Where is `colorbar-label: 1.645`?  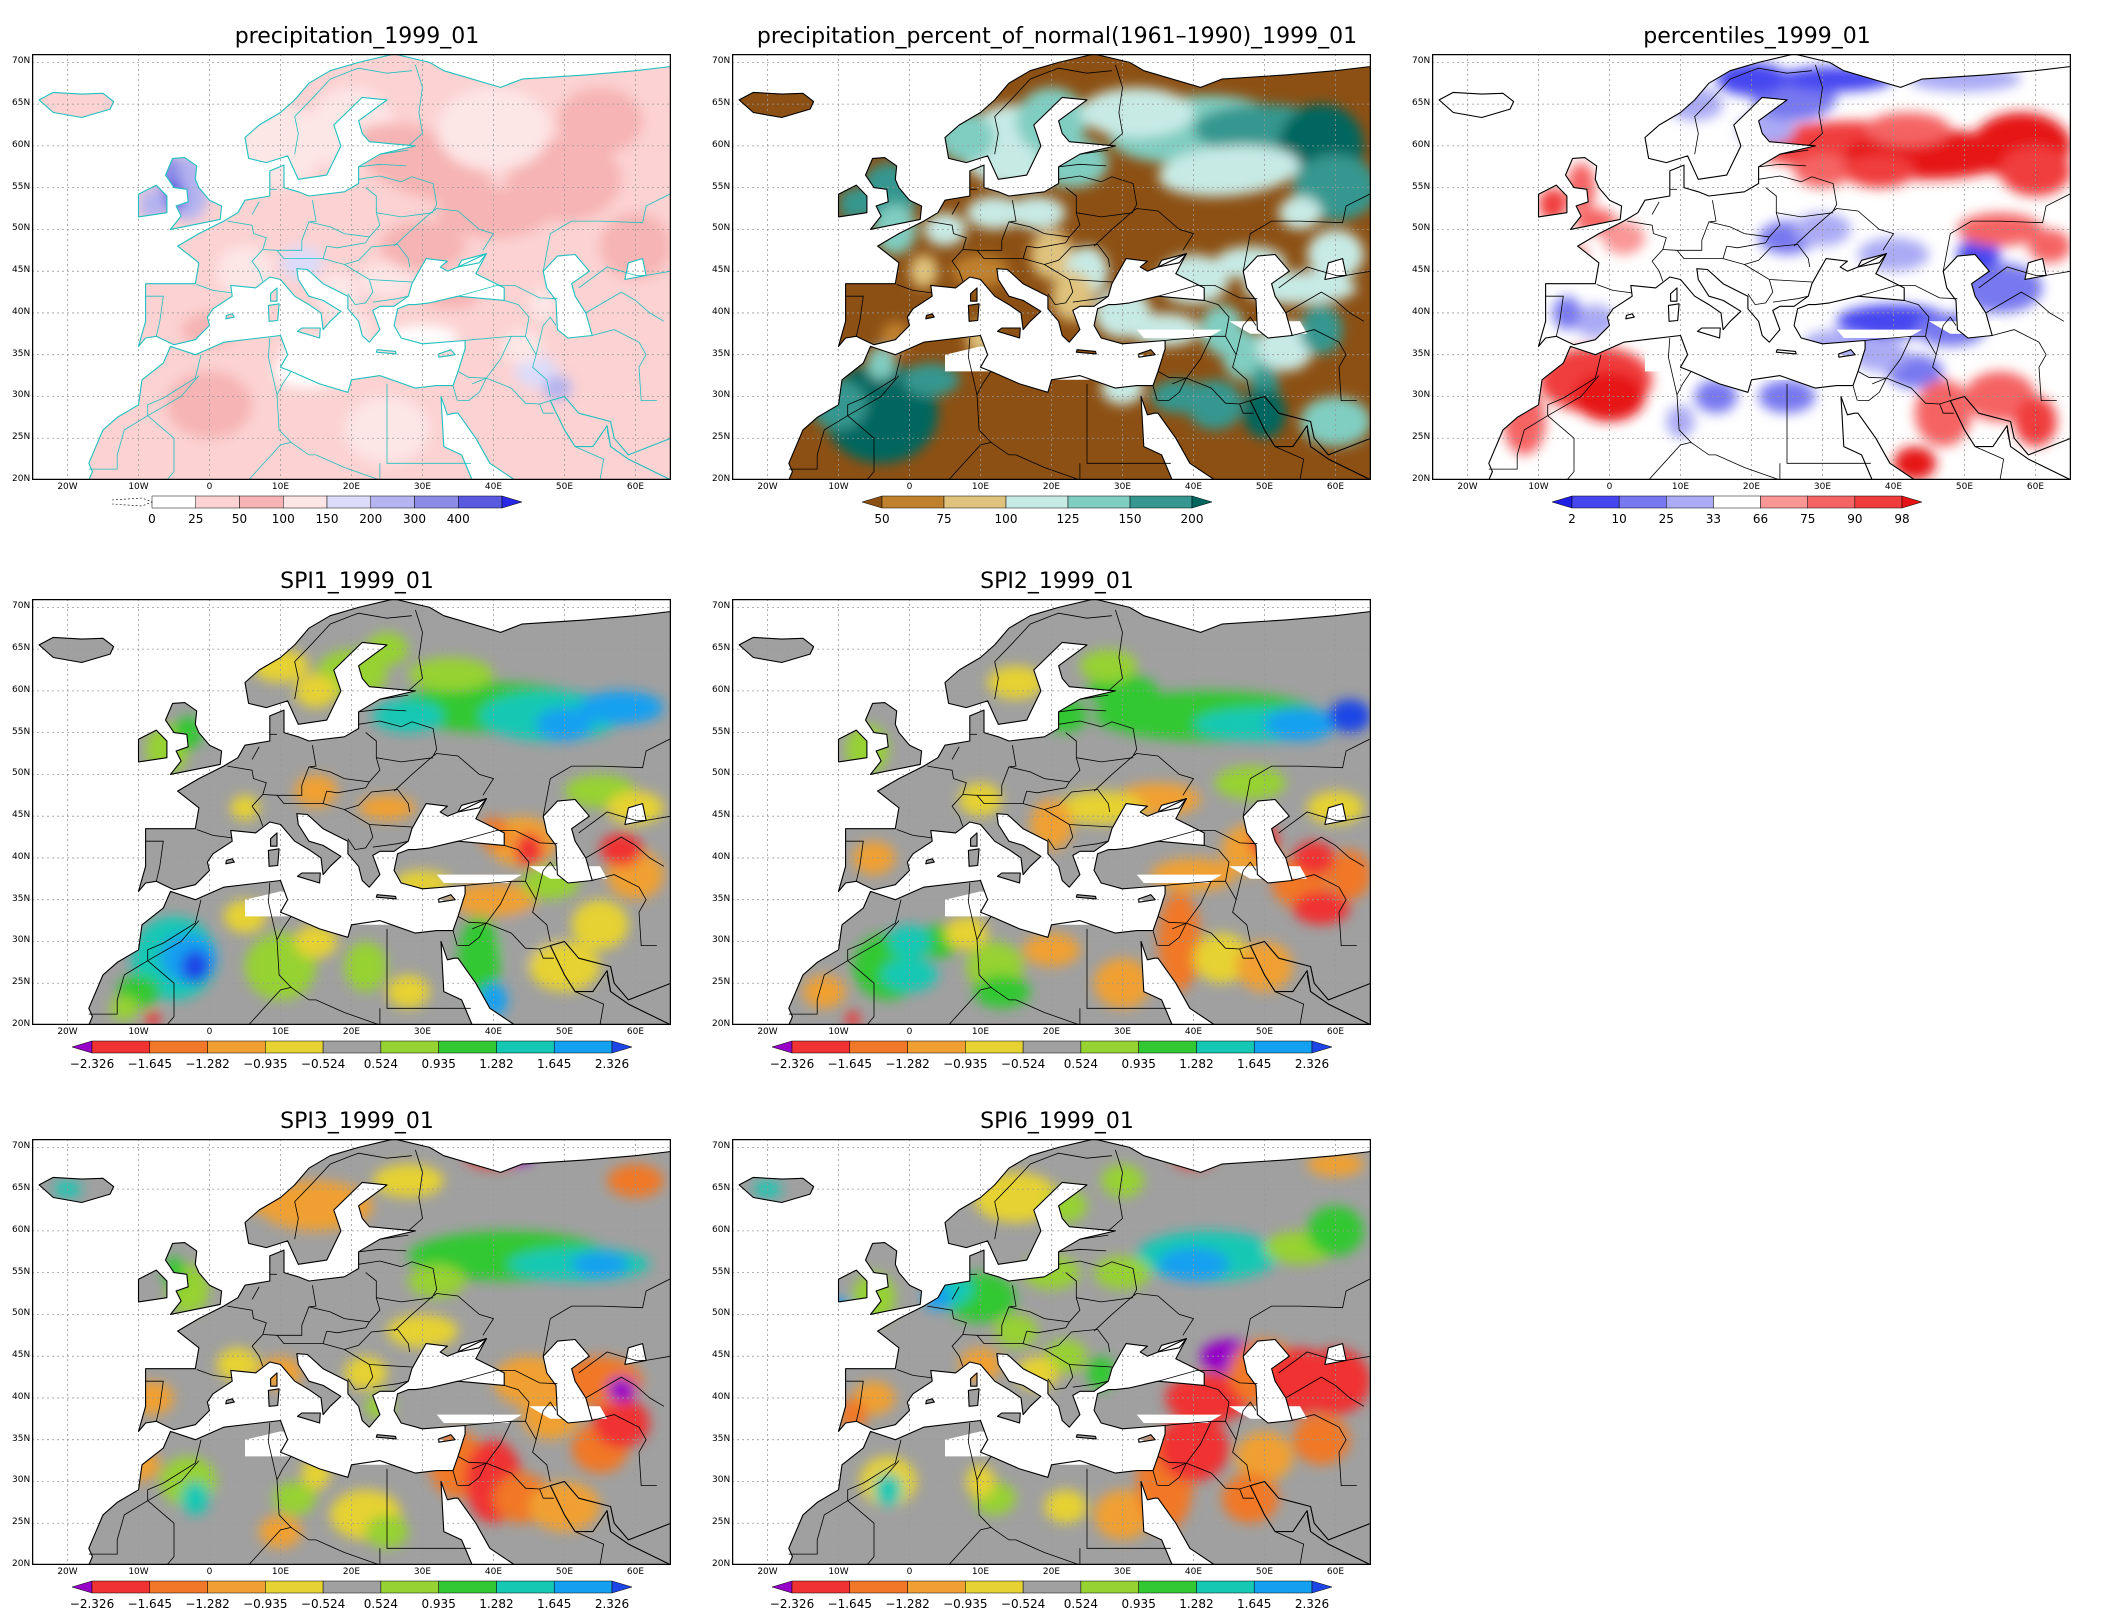 colorbar-label: 1.645 is located at coordinates (1254, 1064).